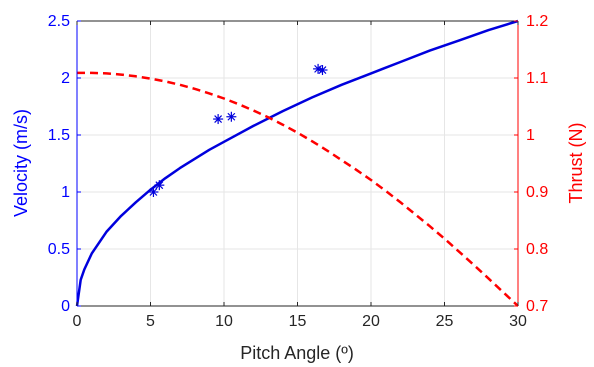 The height and width of the screenshot is (367, 594). I want to click on x-tick-label: 30, so click(518, 321).